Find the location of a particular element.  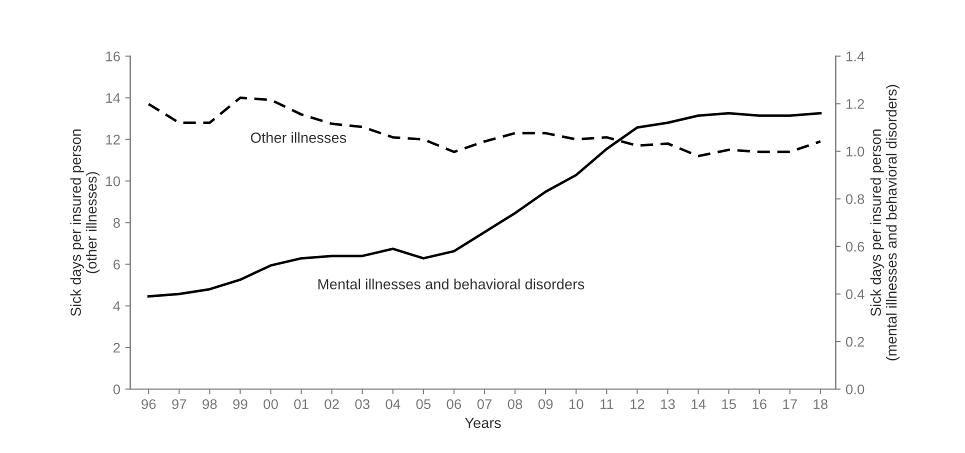

y-tick-label: 6 is located at coordinates (117, 265).